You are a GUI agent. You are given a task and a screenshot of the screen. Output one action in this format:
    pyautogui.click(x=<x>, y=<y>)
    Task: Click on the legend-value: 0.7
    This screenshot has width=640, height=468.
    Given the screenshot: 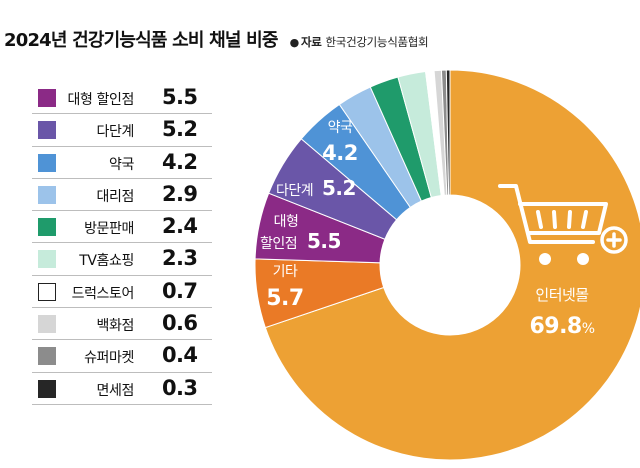 What is the action you would take?
    pyautogui.click(x=180, y=290)
    